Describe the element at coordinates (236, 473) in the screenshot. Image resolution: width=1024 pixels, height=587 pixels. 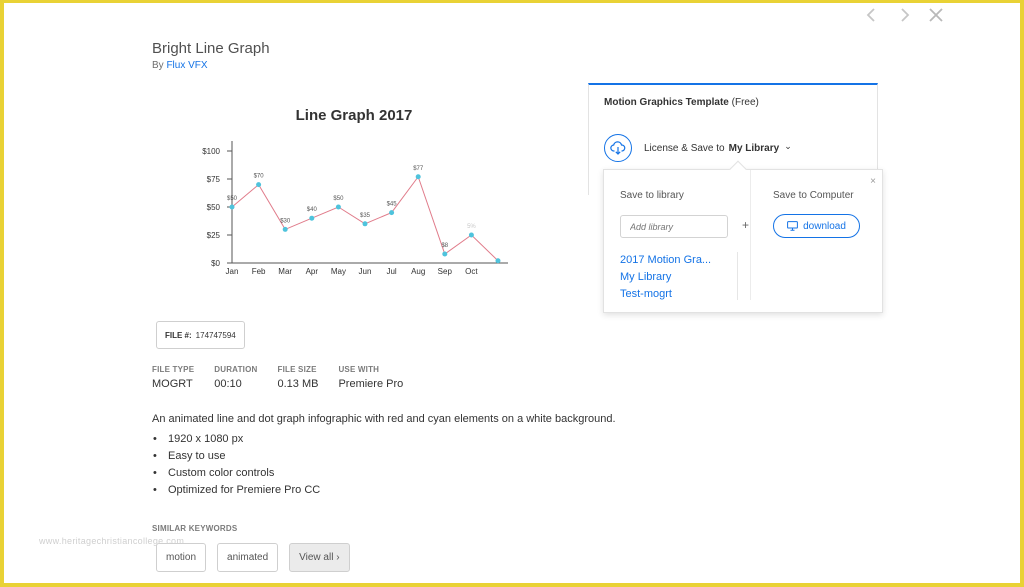
I see `list-item: Custom color controls` at that location.